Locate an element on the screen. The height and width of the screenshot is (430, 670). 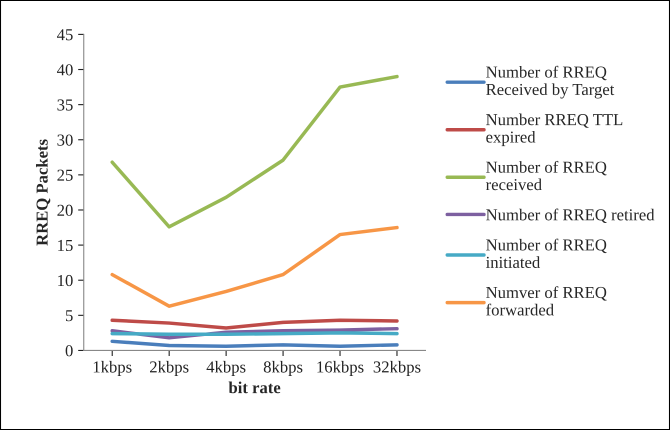
y-tick-label: 25 is located at coordinates (65, 175).